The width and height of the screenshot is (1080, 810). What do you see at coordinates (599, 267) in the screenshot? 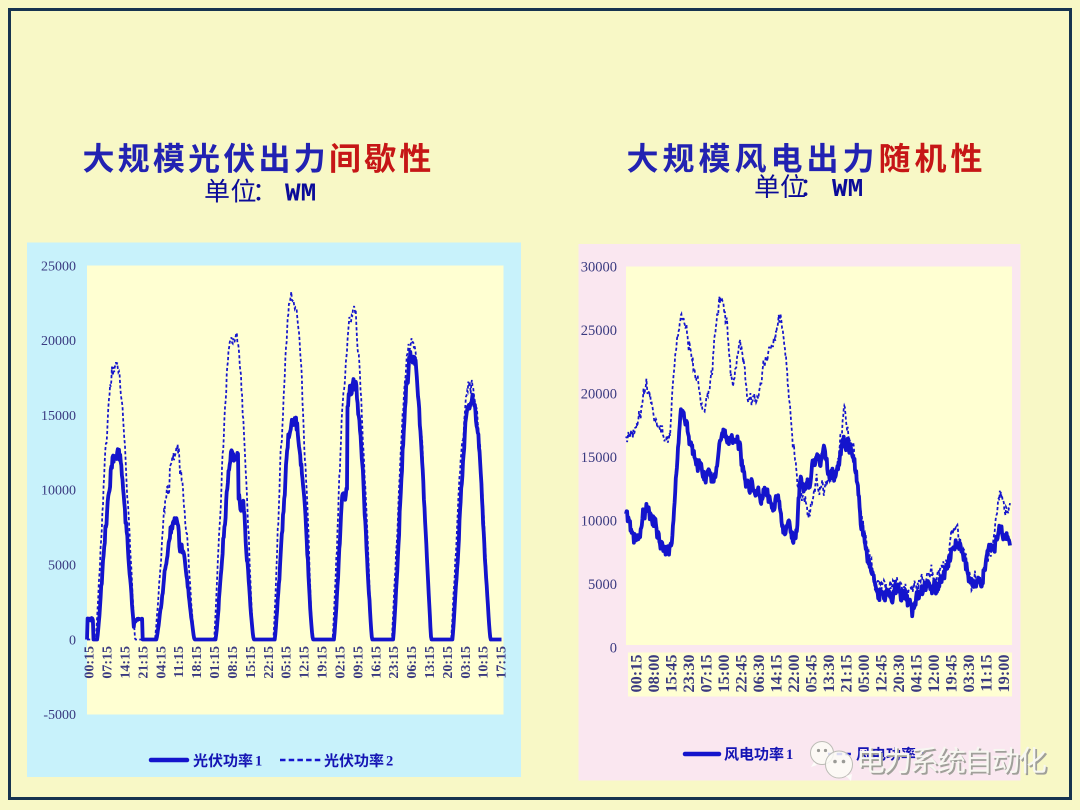
I see `svg-text: 30000` at bounding box center [599, 267].